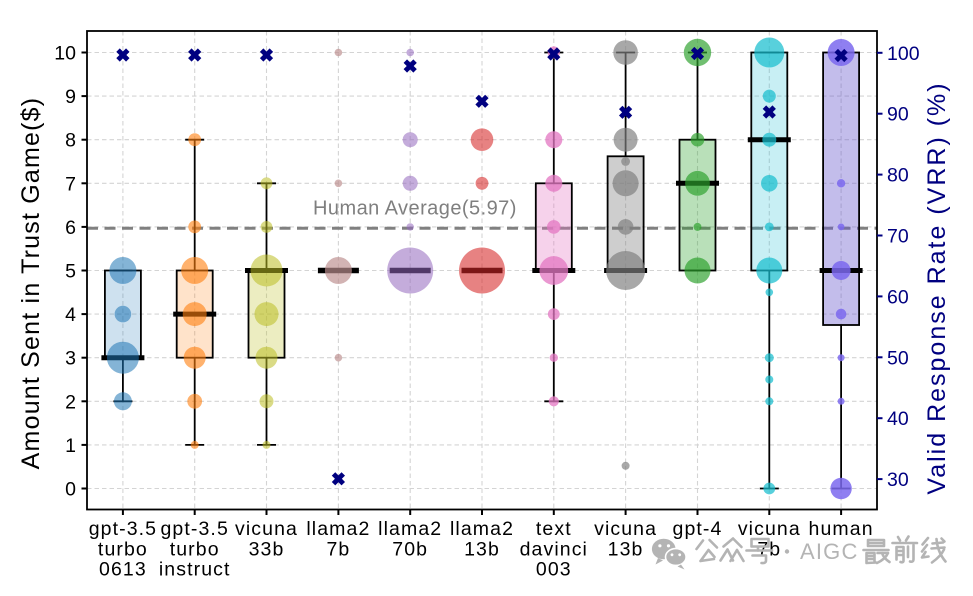  I want to click on svg-text: human, so click(841, 529).